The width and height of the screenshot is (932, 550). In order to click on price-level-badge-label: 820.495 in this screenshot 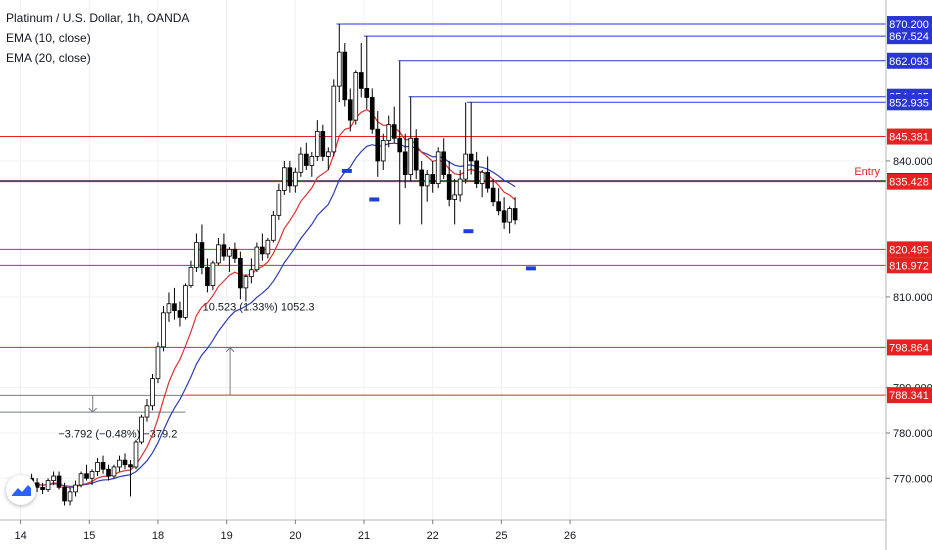, I will do `click(909, 250)`.